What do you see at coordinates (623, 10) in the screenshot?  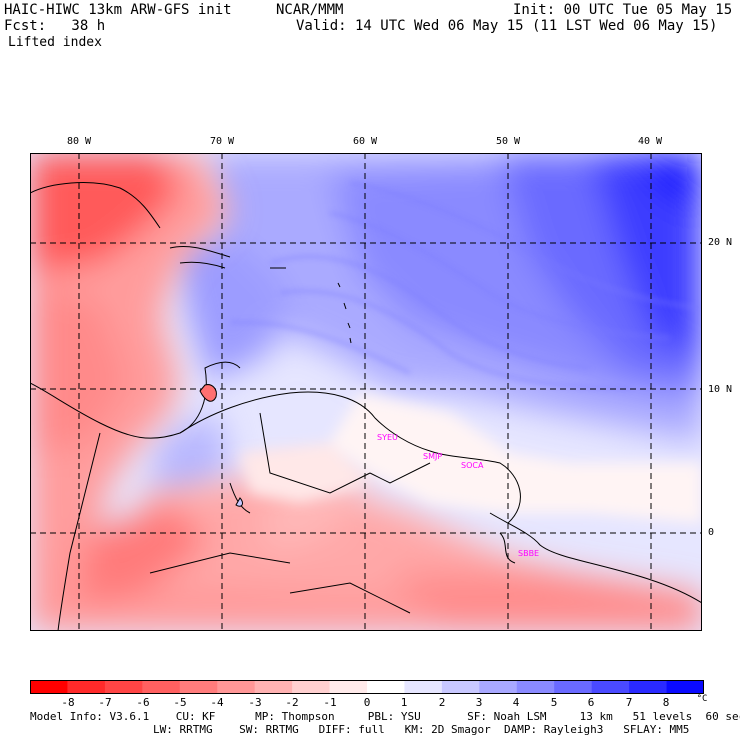 I see `init-time: Init: 00 UTC Tue 05 May 15` at bounding box center [623, 10].